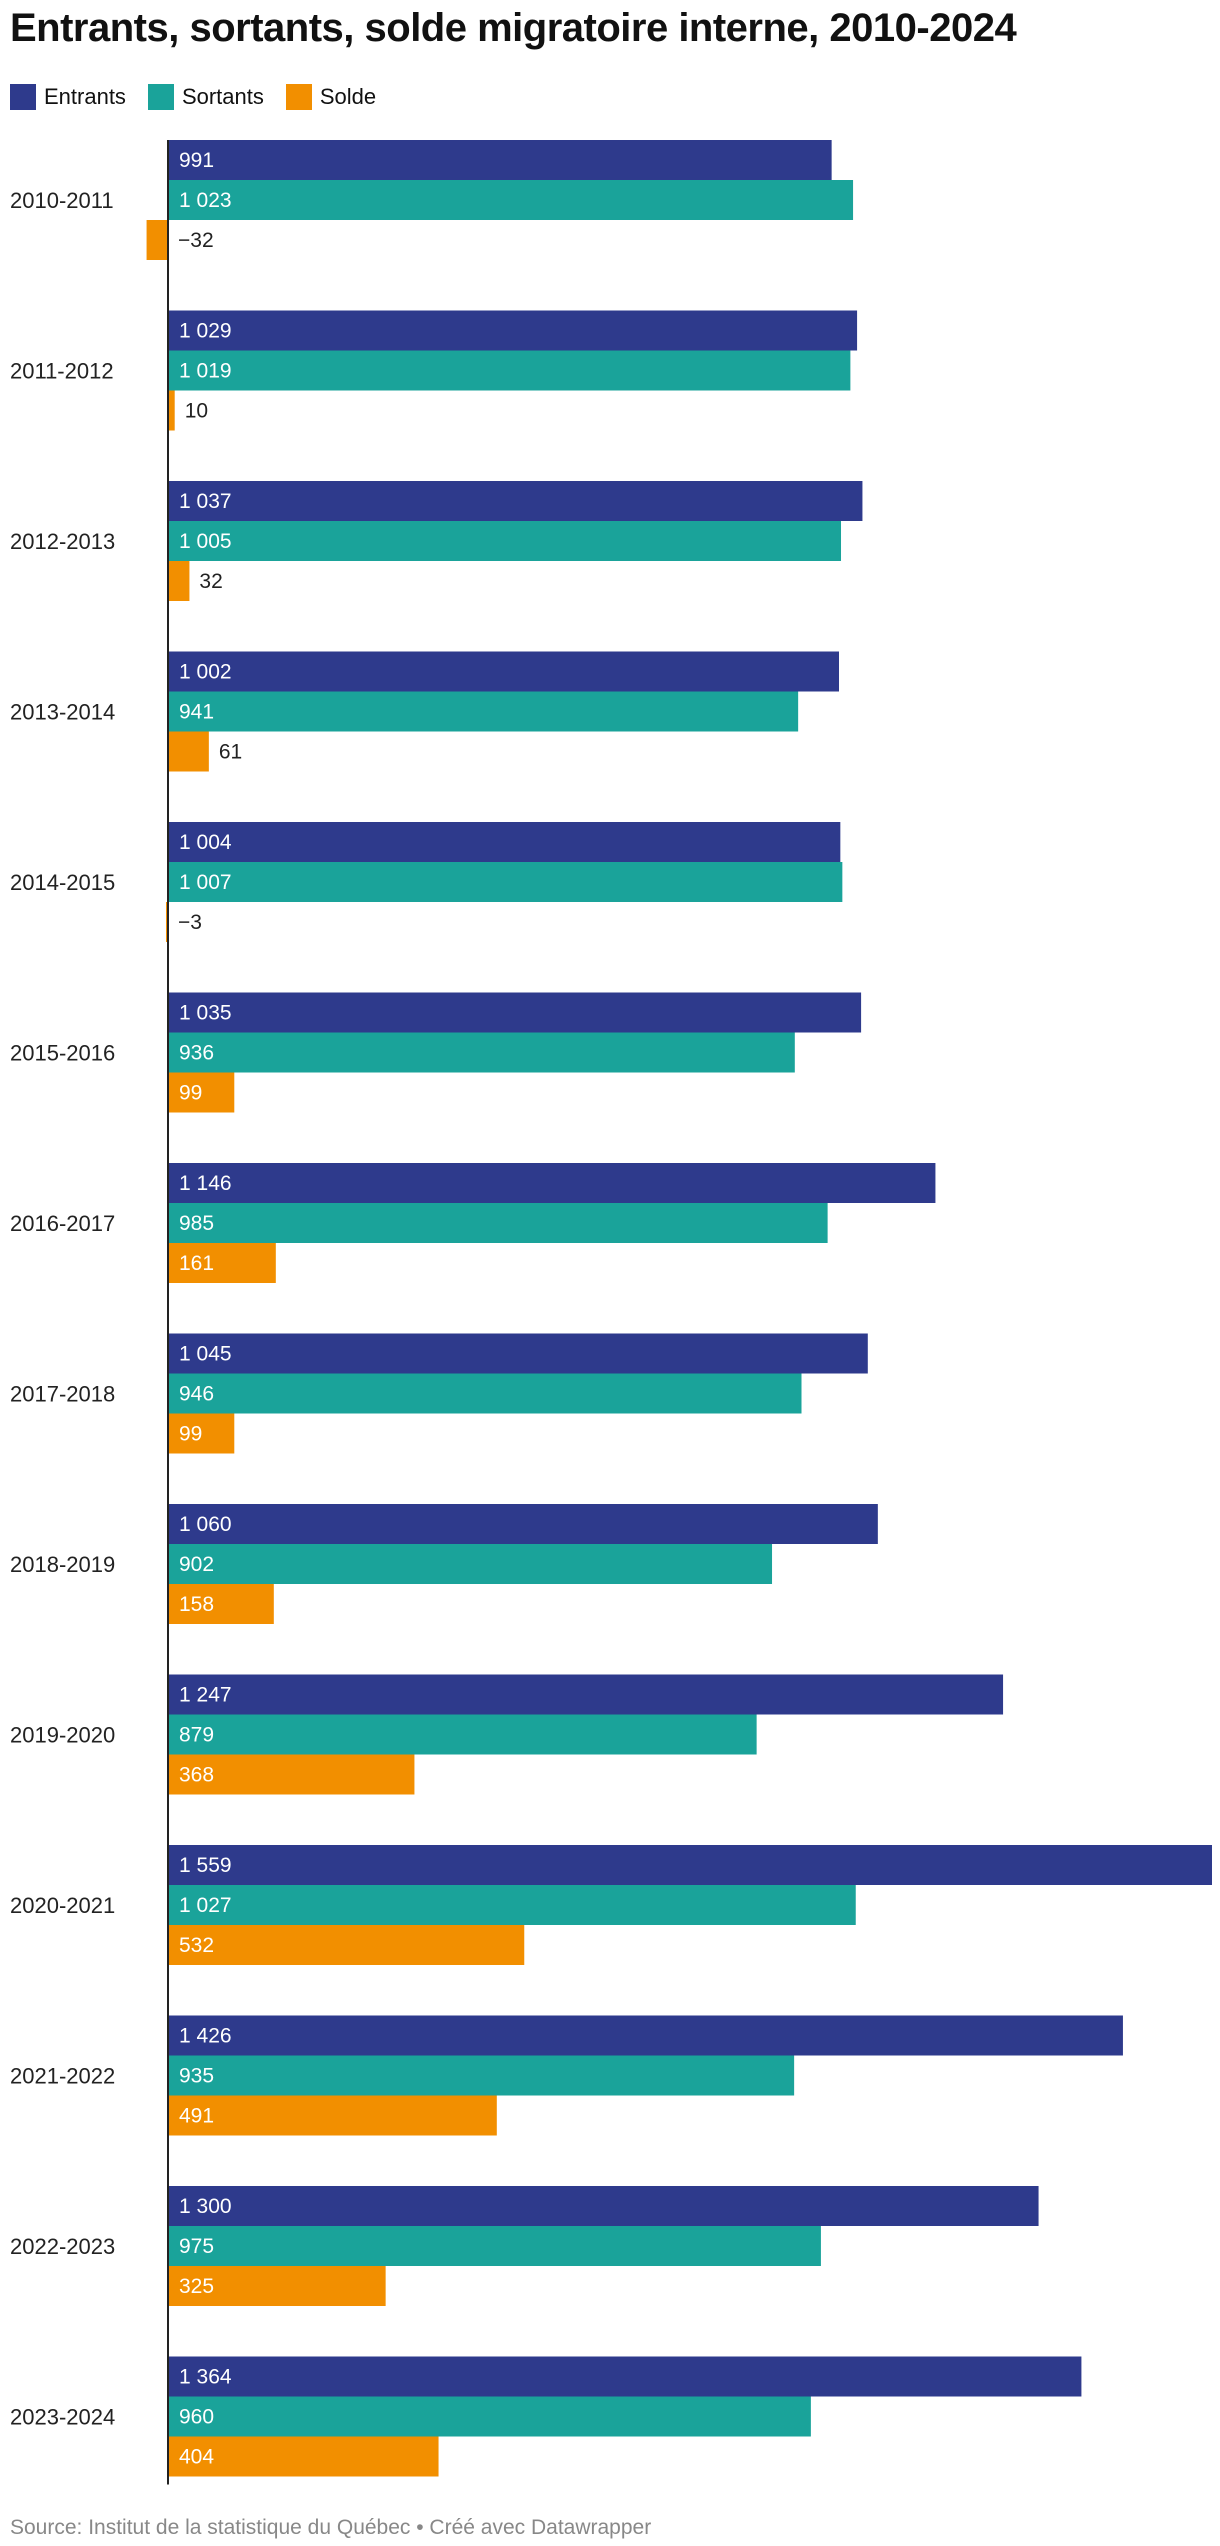 This screenshot has height=2546, width=1220. I want to click on bar-value-label: 325, so click(196, 2286).